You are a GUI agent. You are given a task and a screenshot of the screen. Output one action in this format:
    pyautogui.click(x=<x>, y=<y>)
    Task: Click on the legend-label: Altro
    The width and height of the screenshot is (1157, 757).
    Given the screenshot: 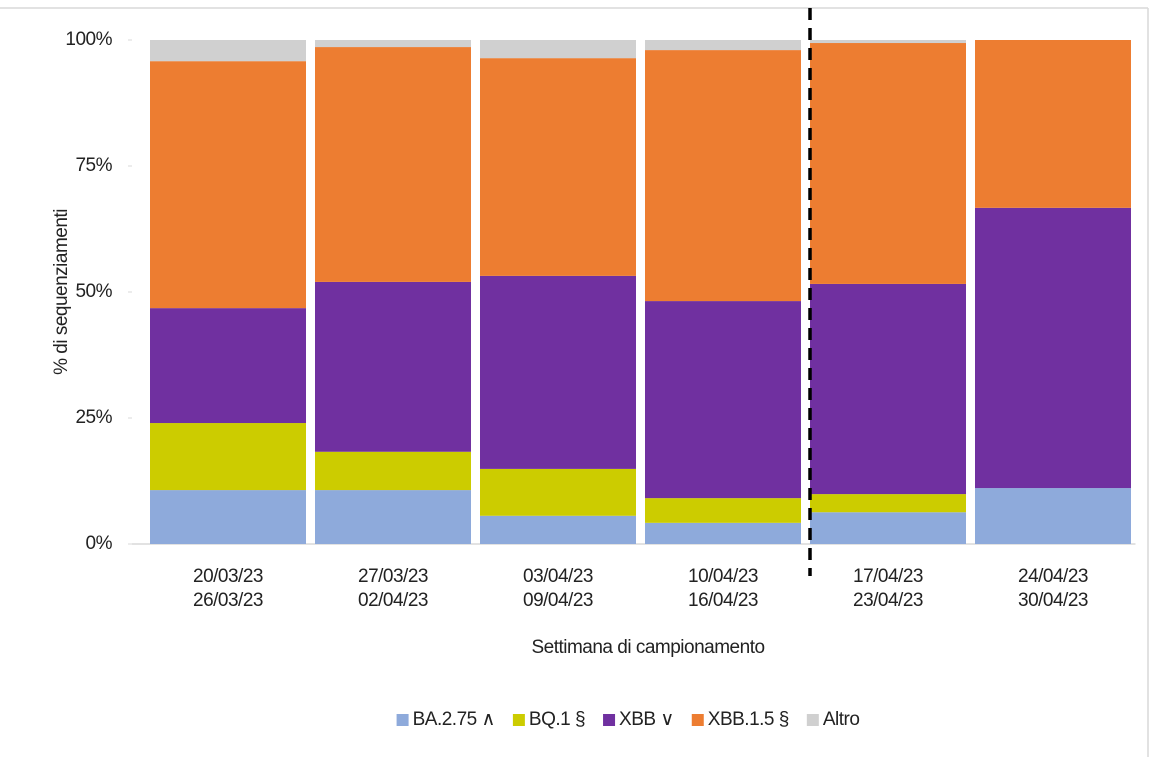 What is the action you would take?
    pyautogui.click(x=841, y=719)
    